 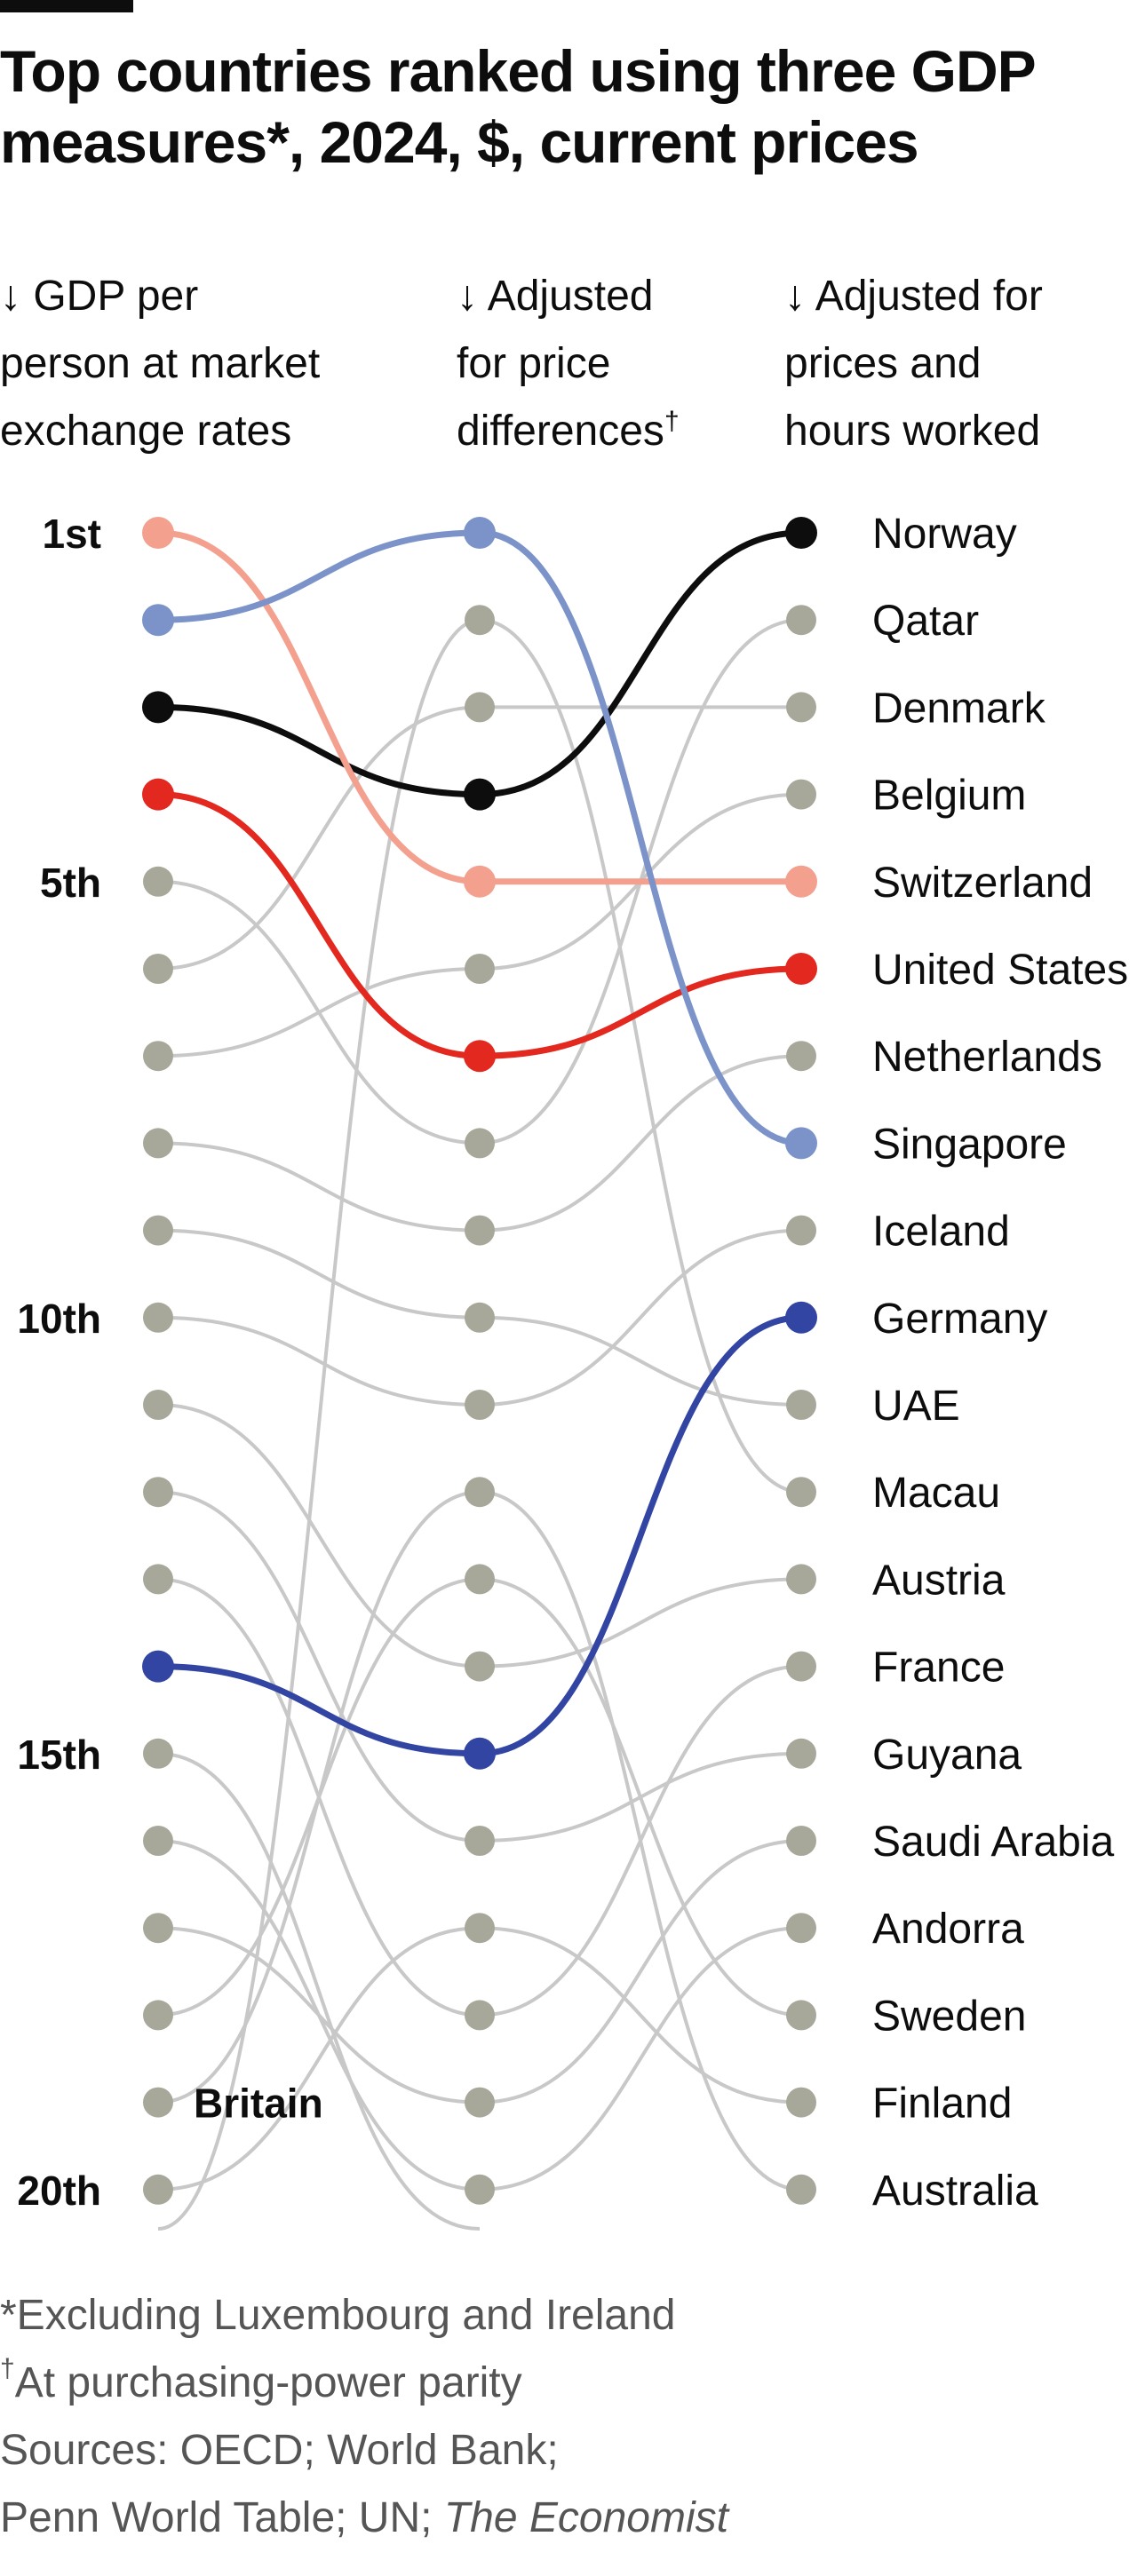 I want to click on note-dagger: †At purchasing-power parity, so click(x=261, y=2380).